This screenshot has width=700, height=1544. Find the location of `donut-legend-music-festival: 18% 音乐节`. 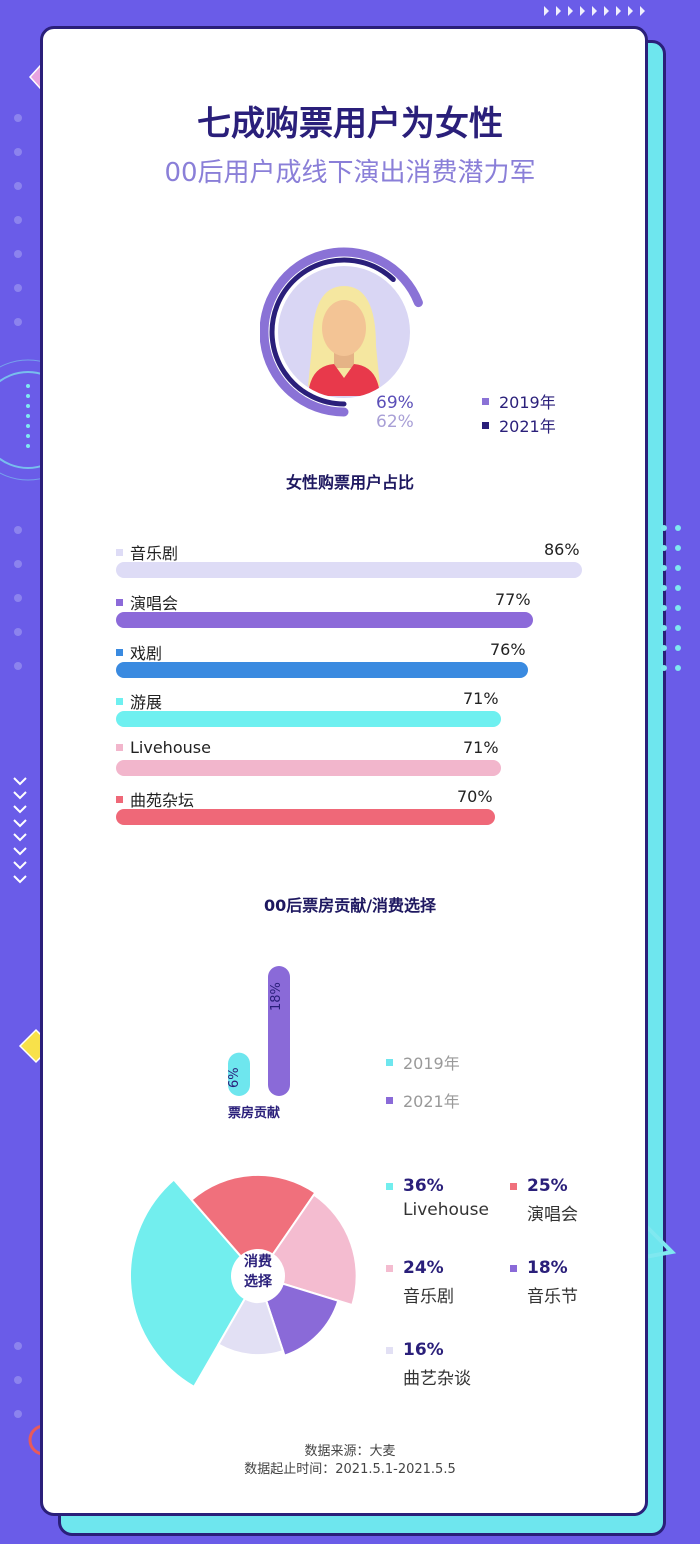

donut-legend-music-festival: 18% 音乐节 is located at coordinates (544, 1282).